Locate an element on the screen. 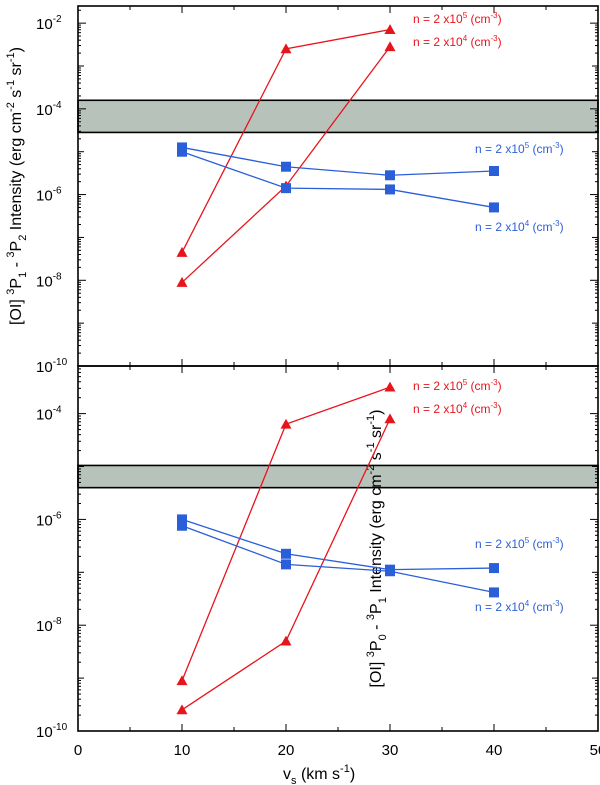  x-tick-label: 50 is located at coordinates (595, 750).